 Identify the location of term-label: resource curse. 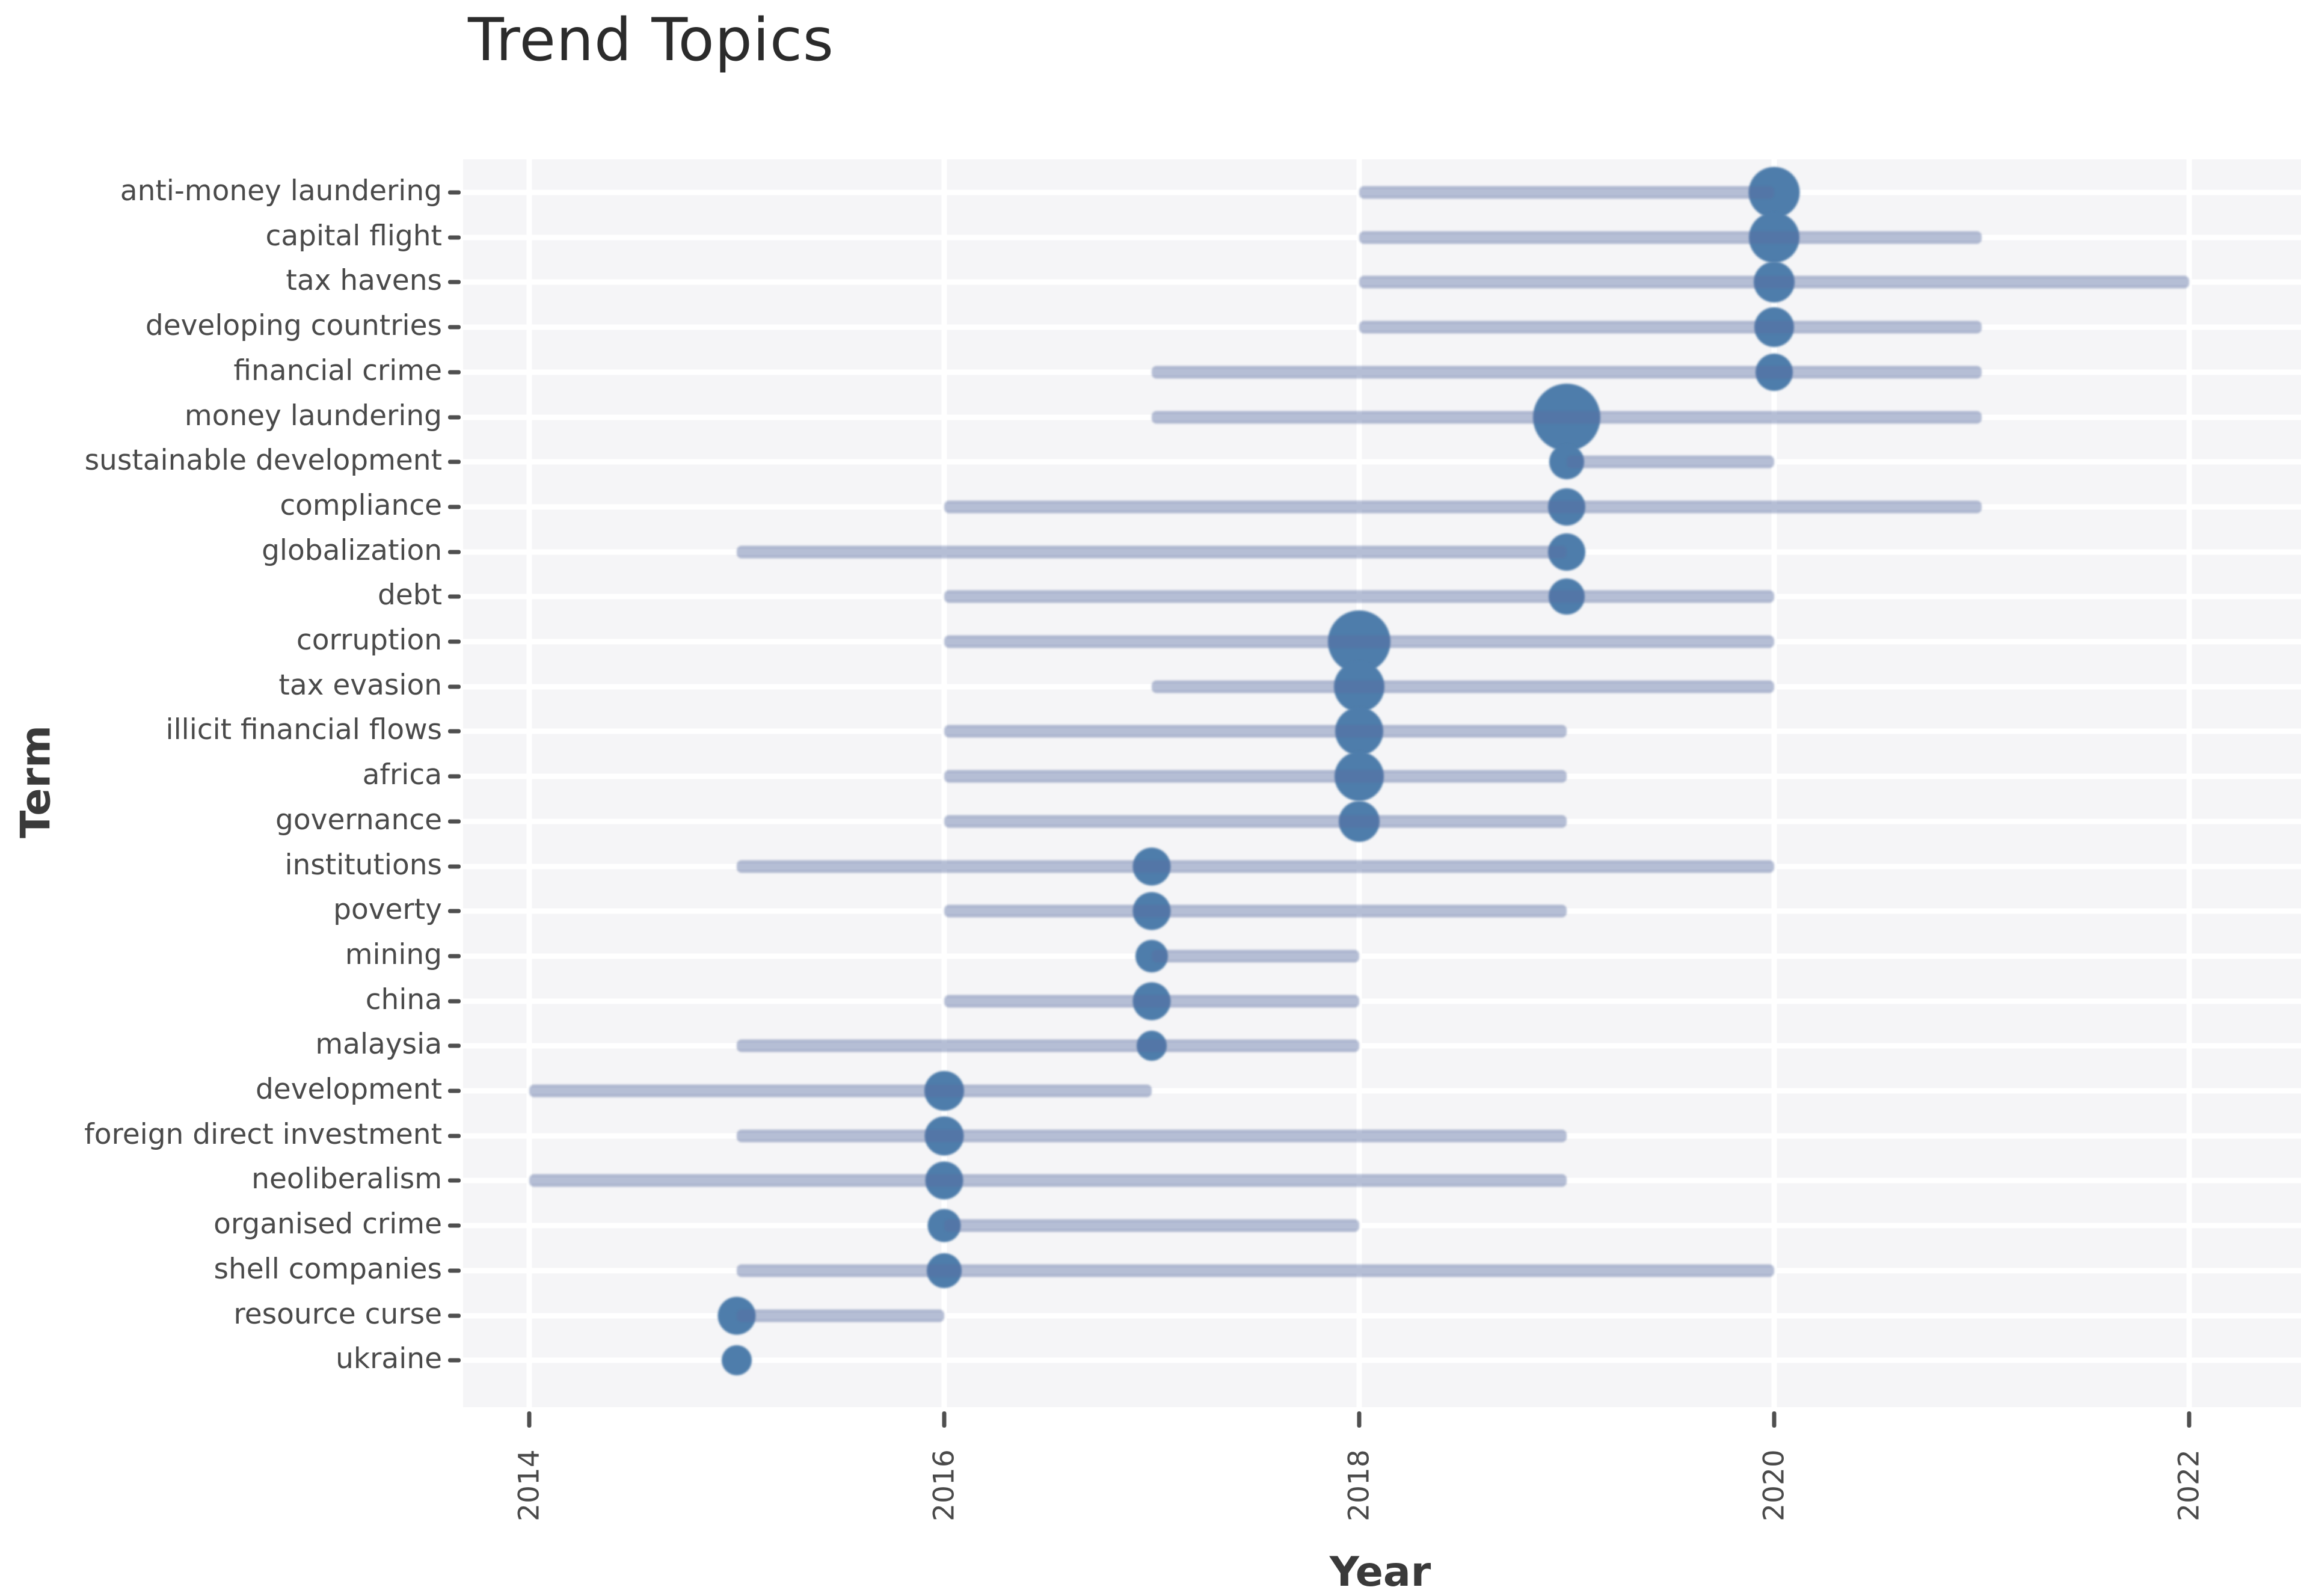
(338, 1314).